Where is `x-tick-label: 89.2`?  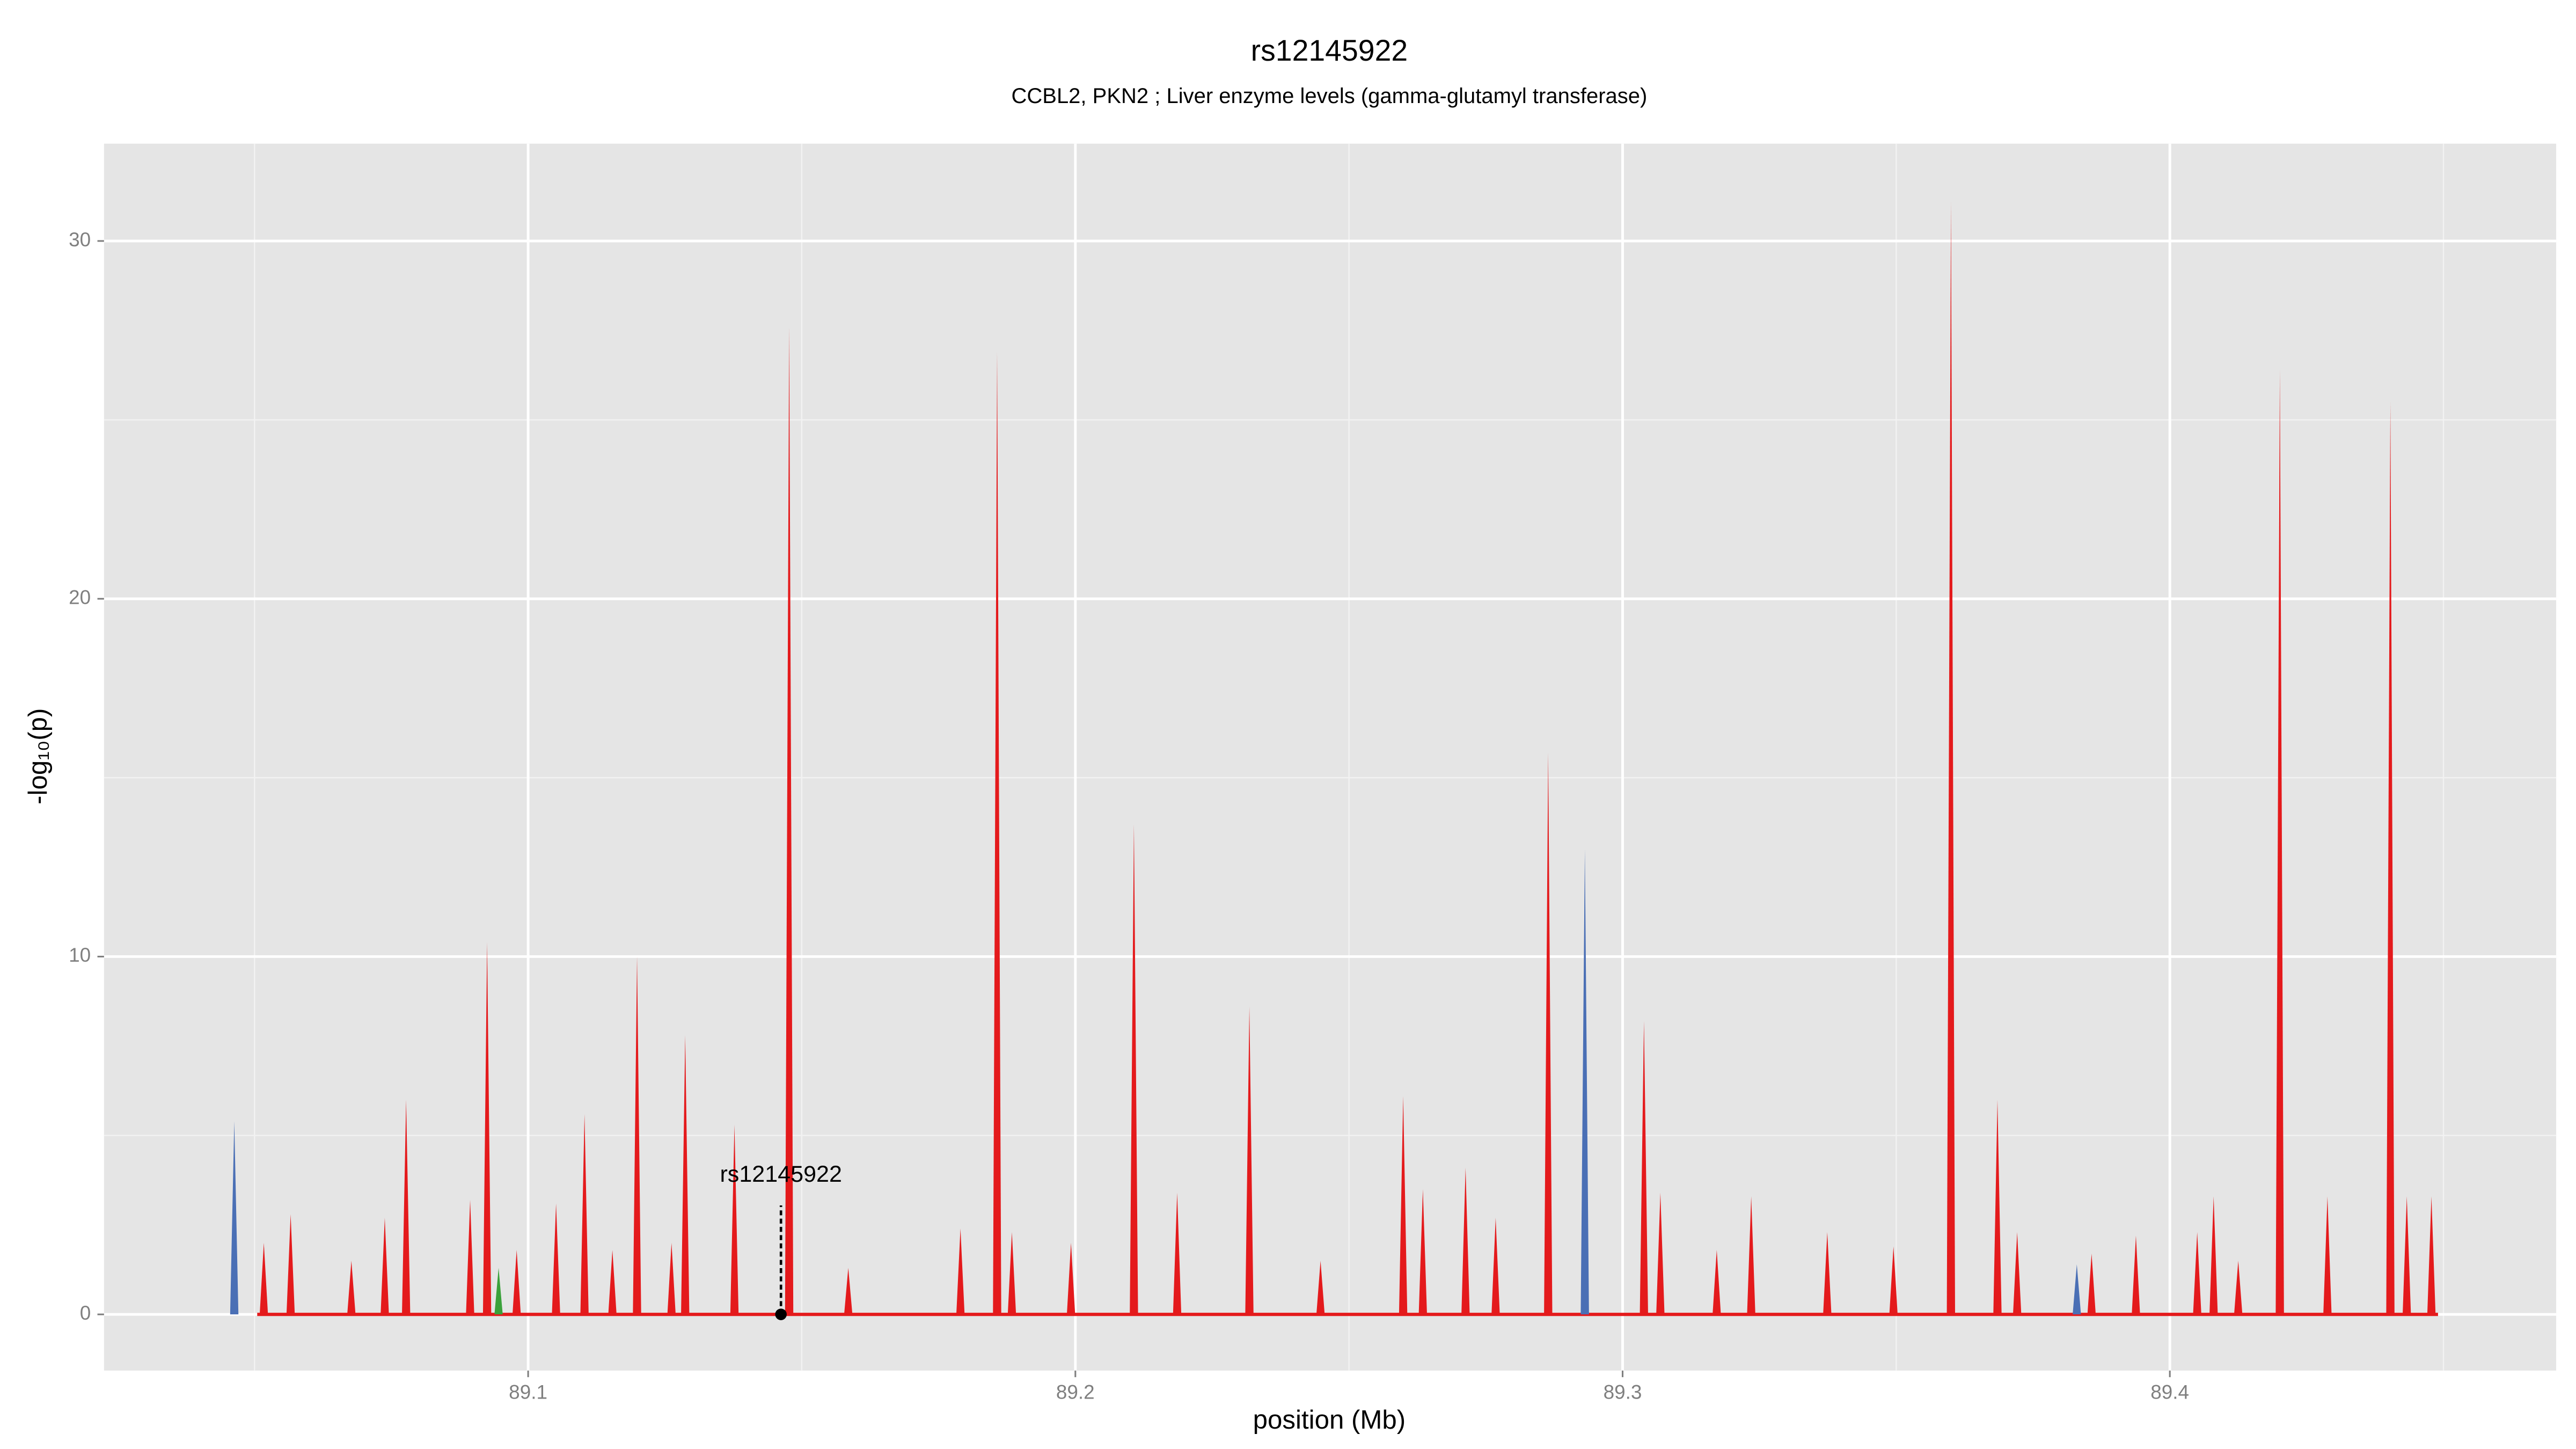 x-tick-label: 89.2 is located at coordinates (1075, 1392).